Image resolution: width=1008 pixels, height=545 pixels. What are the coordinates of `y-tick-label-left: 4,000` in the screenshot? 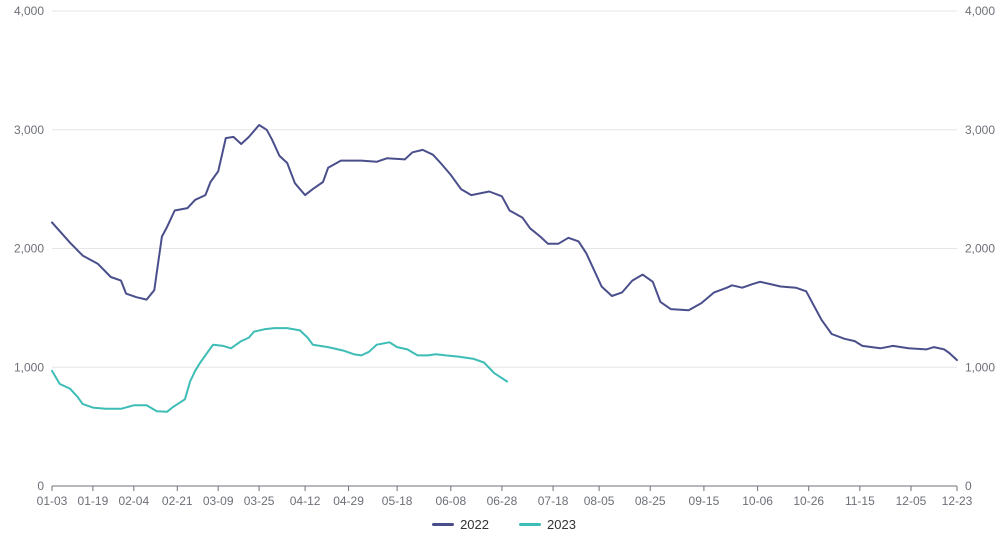 It's located at (29, 11).